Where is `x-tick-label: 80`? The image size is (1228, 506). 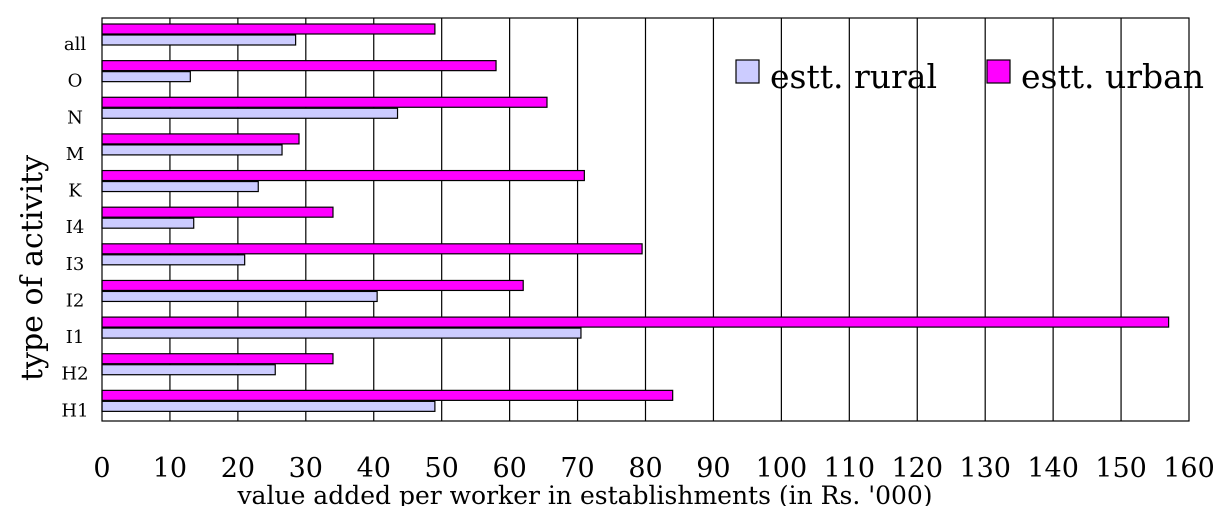 x-tick-label: 80 is located at coordinates (645, 468).